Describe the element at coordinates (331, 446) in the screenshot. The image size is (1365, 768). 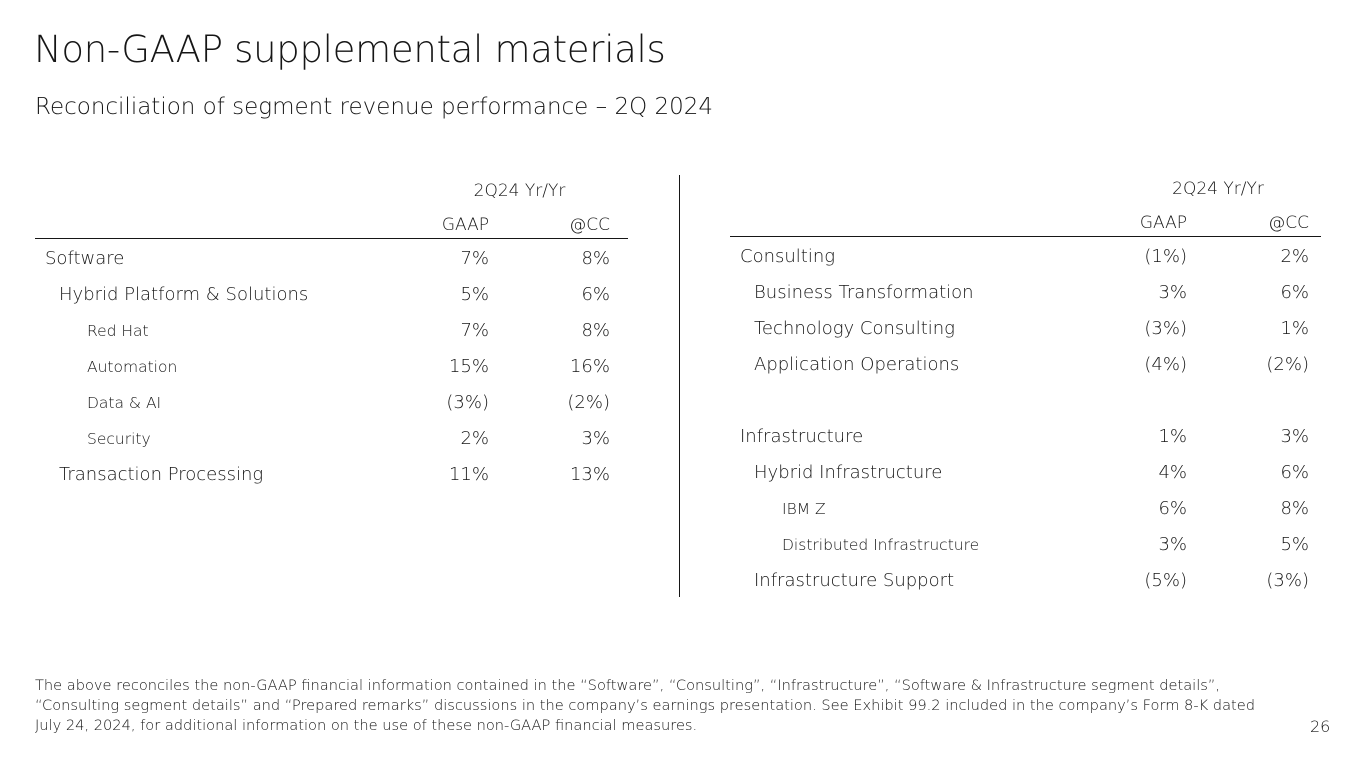
I see `table-row: Security 2% 3%` at that location.